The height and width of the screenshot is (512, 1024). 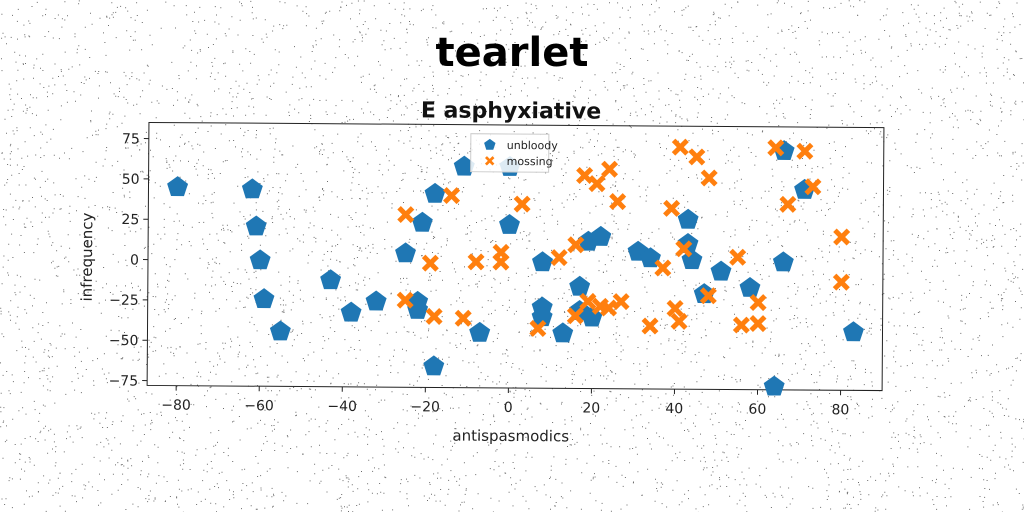 I want to click on legend: unbloody mossing, so click(x=514, y=153).